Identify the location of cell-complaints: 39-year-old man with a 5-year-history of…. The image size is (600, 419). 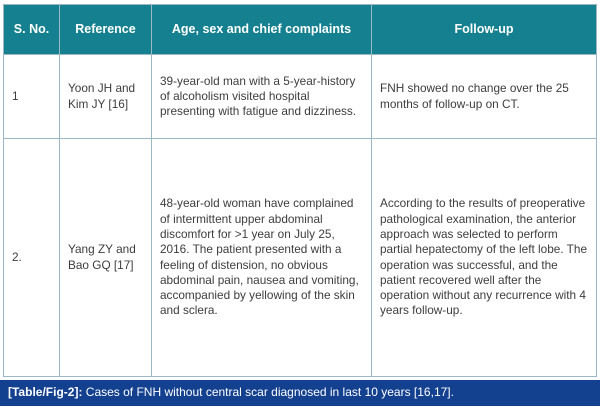
(261, 96).